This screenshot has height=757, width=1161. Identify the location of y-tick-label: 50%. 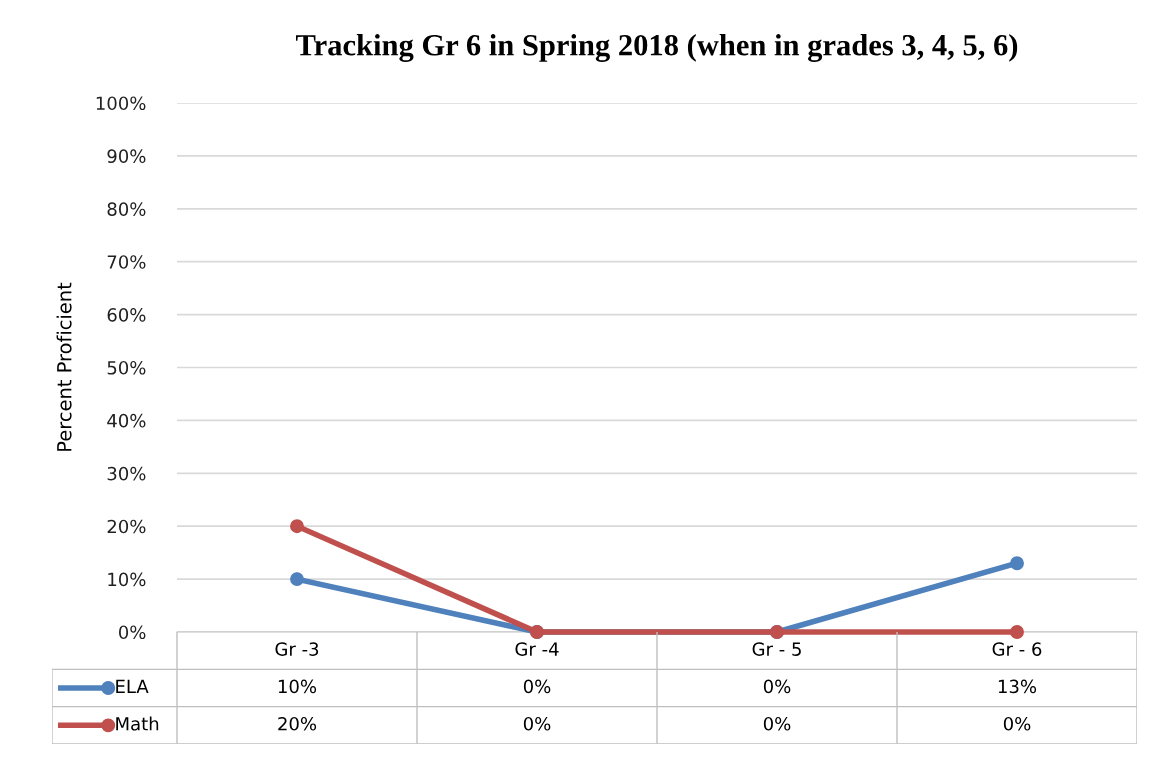
(126, 367).